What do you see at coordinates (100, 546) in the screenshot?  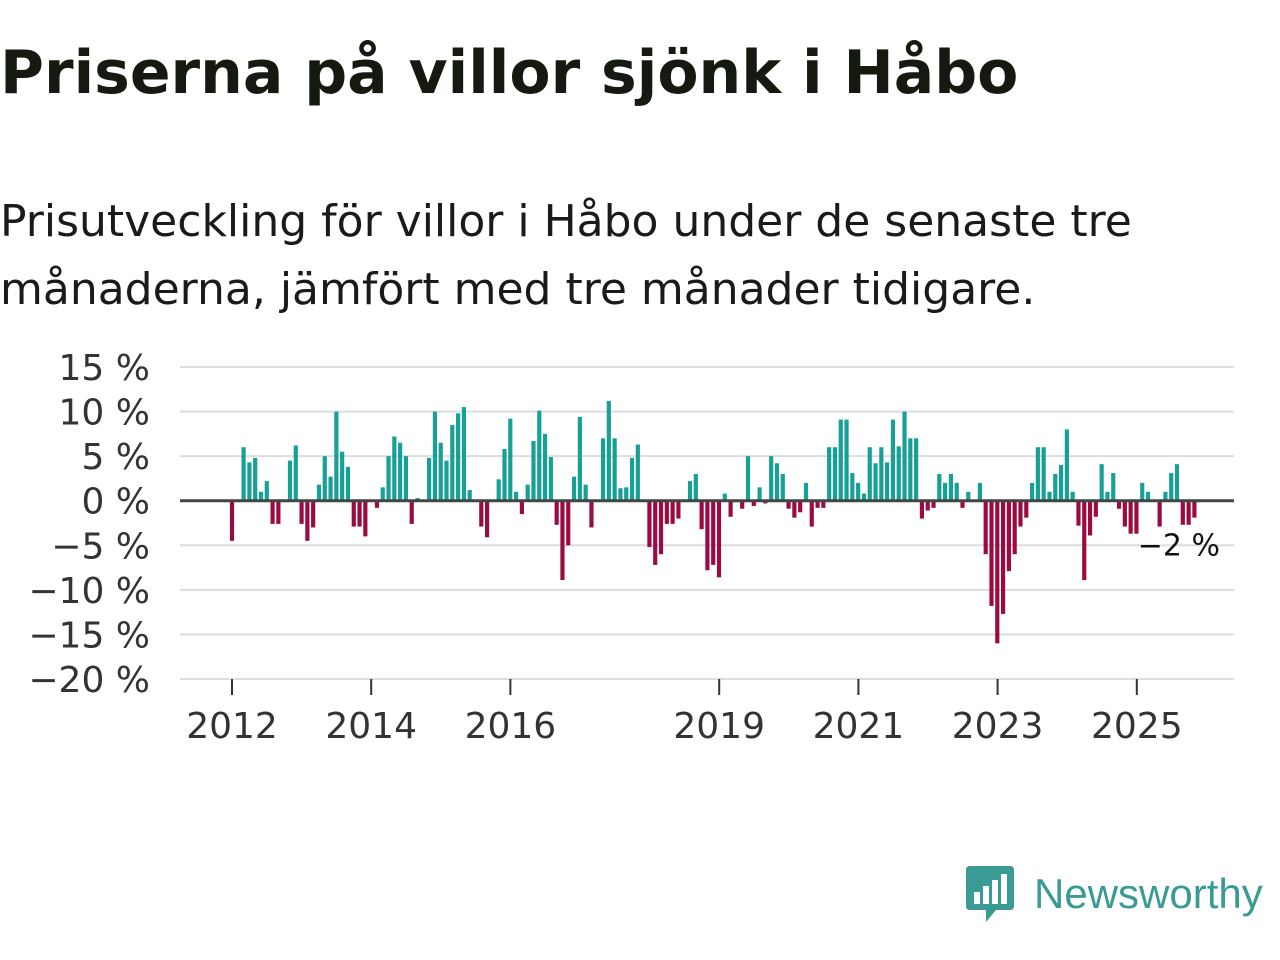 I see `y-tick-label: −5 %` at bounding box center [100, 546].